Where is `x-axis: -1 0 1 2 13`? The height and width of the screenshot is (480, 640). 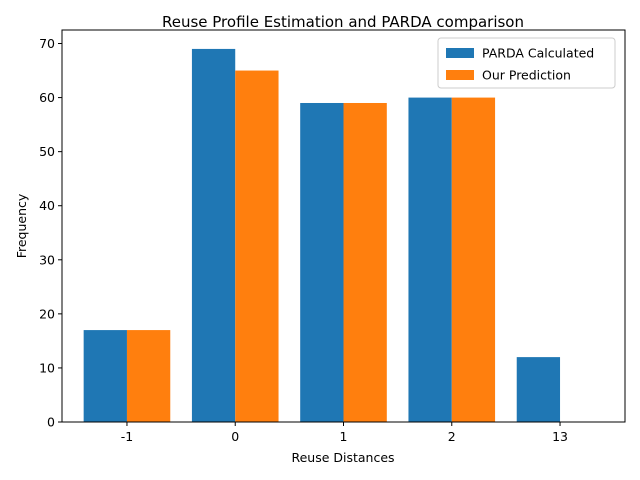 x-axis: -1 0 1 2 13 is located at coordinates (344, 433).